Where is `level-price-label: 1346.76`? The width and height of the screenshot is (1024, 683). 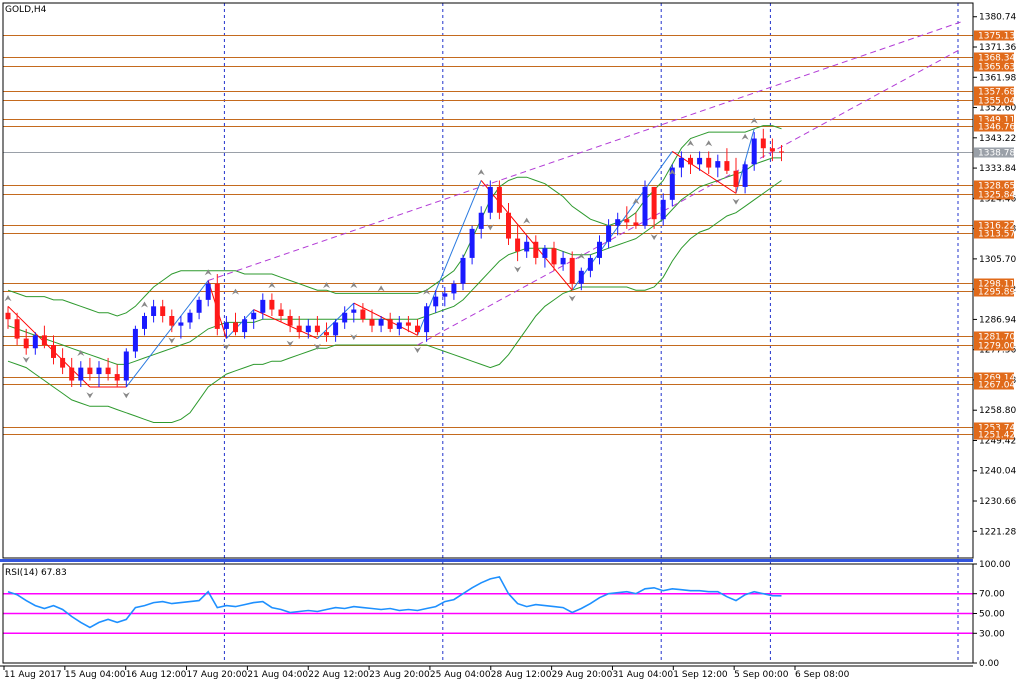
level-price-label: 1346.76 is located at coordinates (996, 128).